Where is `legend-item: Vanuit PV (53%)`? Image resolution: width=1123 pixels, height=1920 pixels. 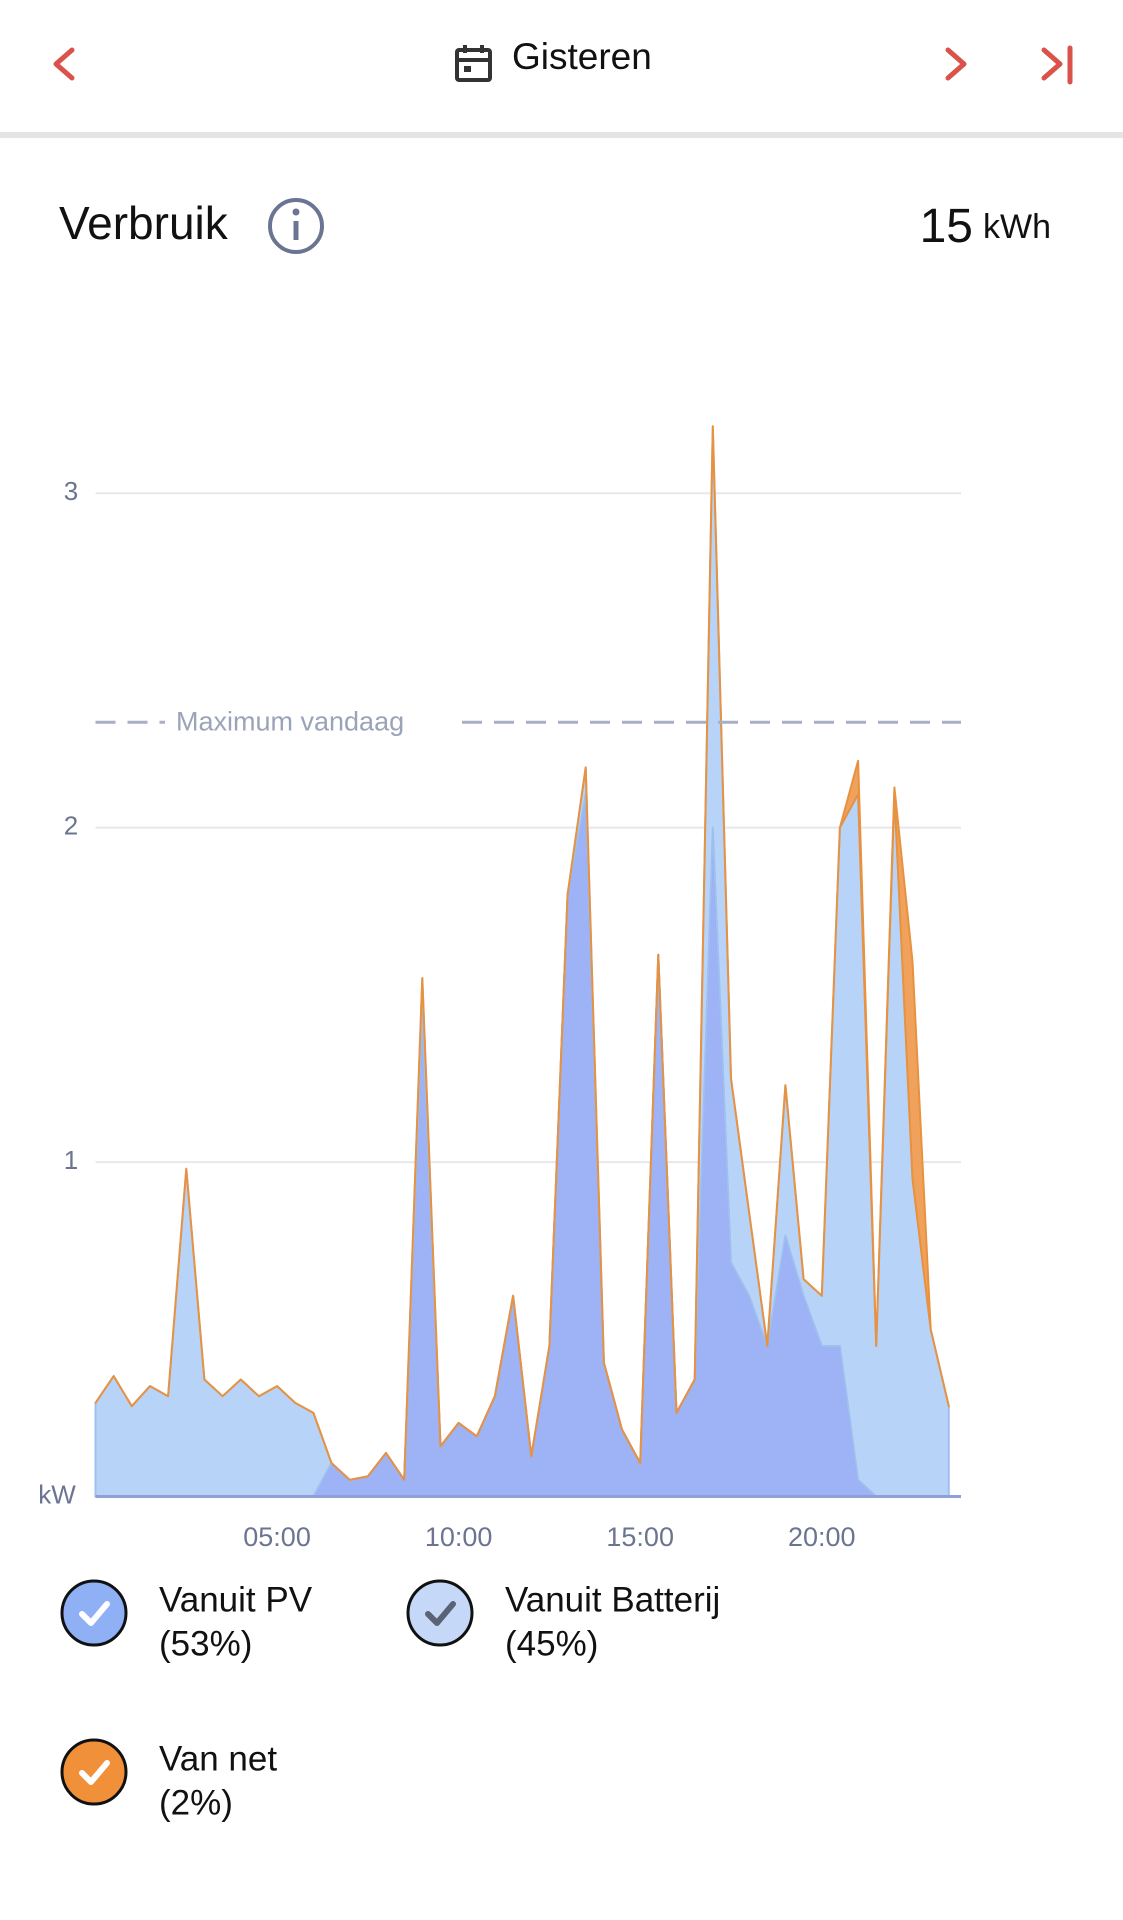 legend-item: Vanuit PV (53%) is located at coordinates (186, 1621).